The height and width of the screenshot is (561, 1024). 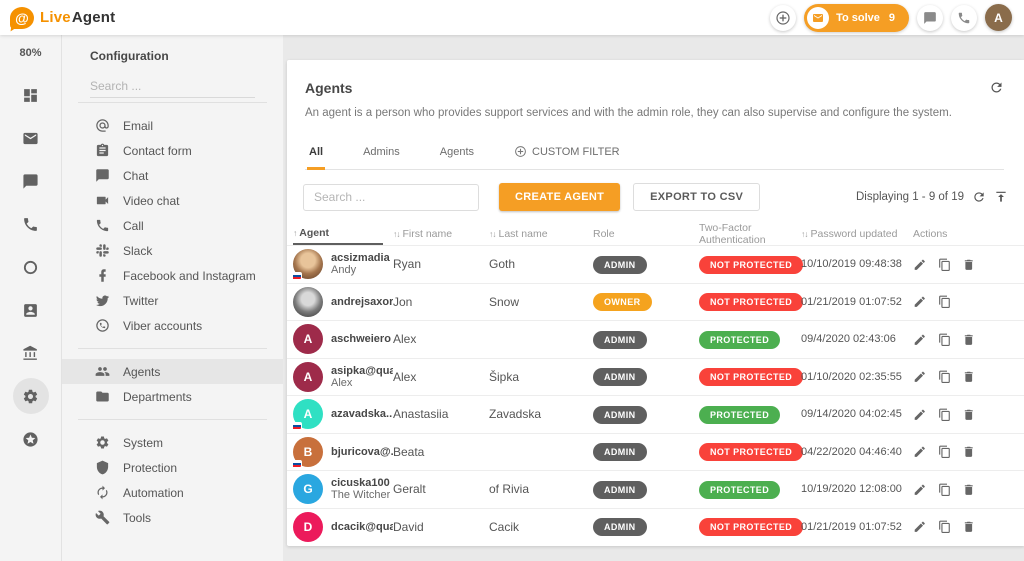 I want to click on rail-item-calls, so click(x=31, y=224).